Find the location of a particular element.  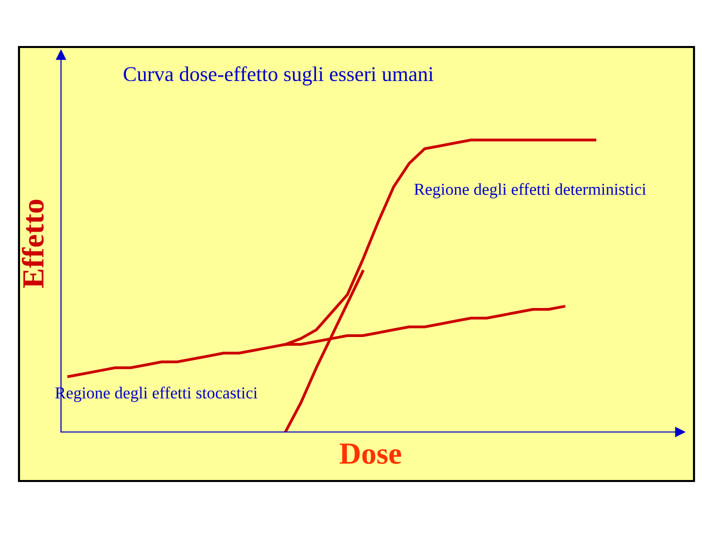

chart-title: Curva dose-effetto sugli esseri umani is located at coordinates (279, 76).